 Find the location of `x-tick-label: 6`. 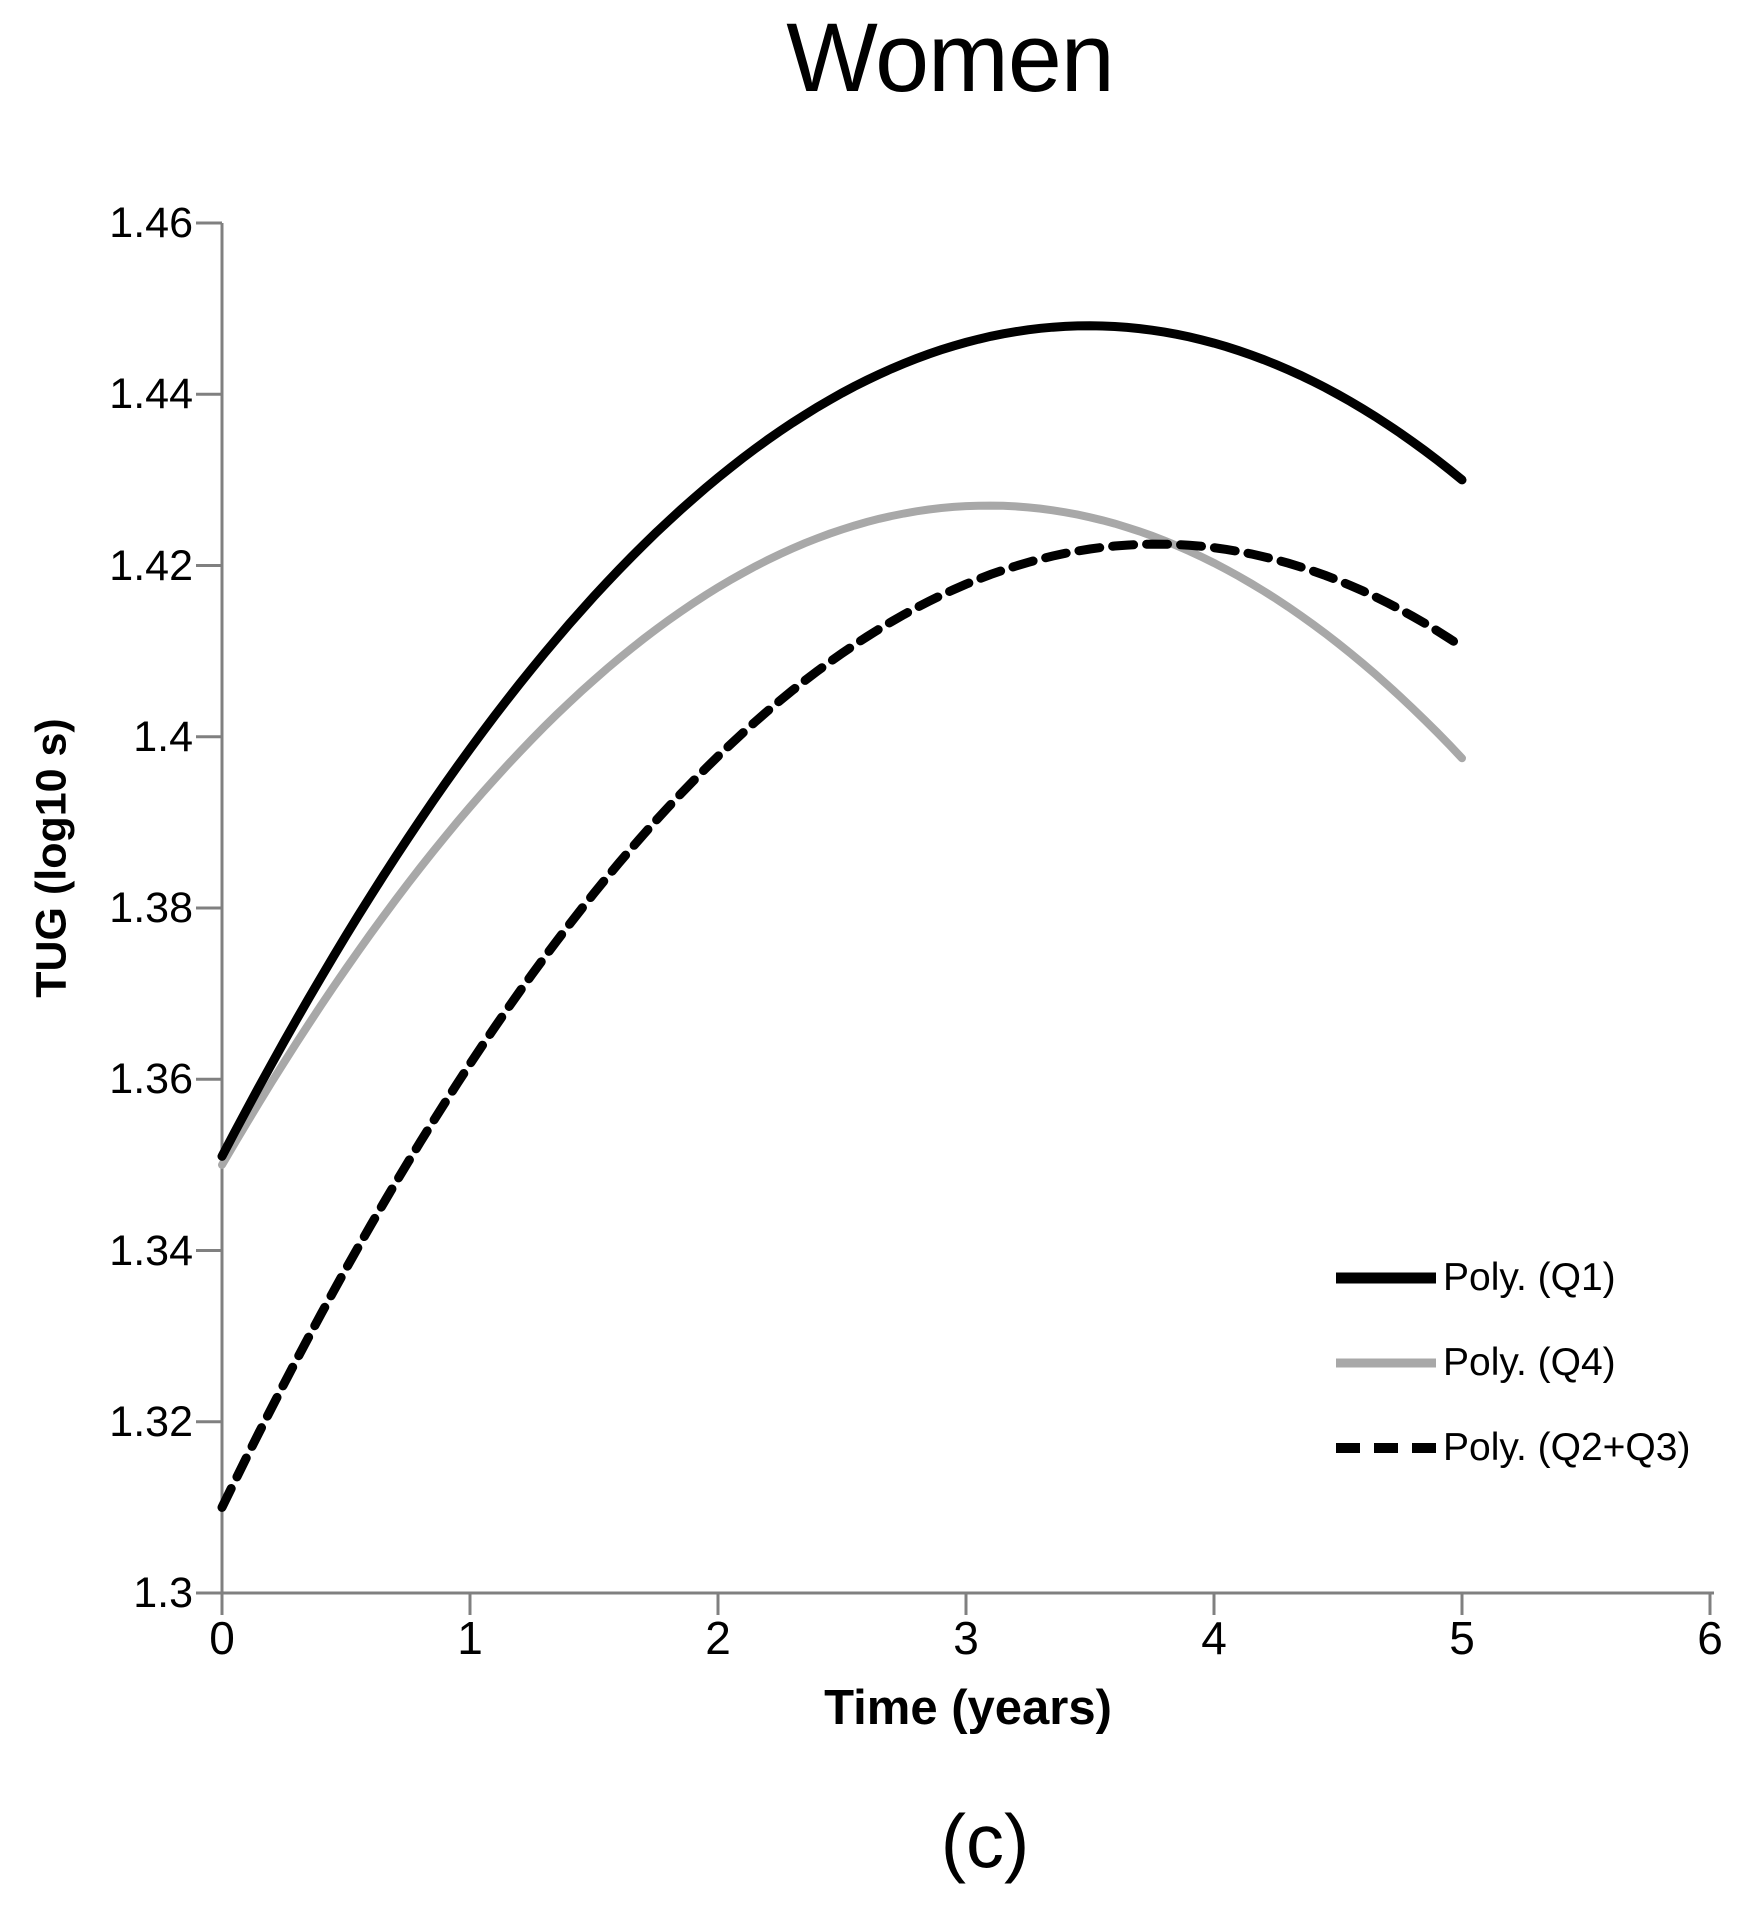

x-tick-label: 6 is located at coordinates (1710, 1638).